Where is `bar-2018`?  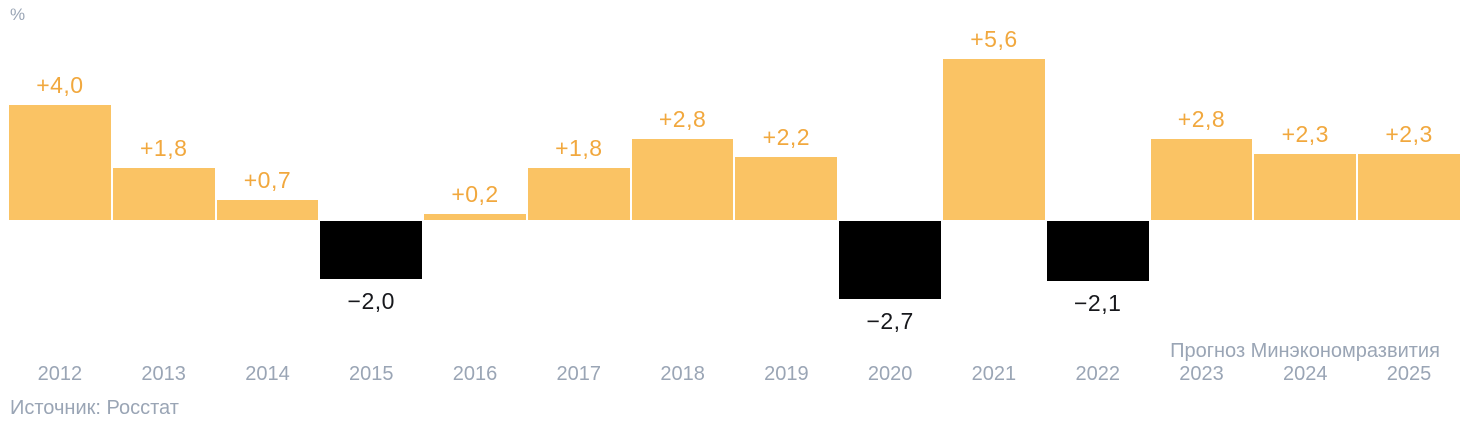 bar-2018 is located at coordinates (682, 179).